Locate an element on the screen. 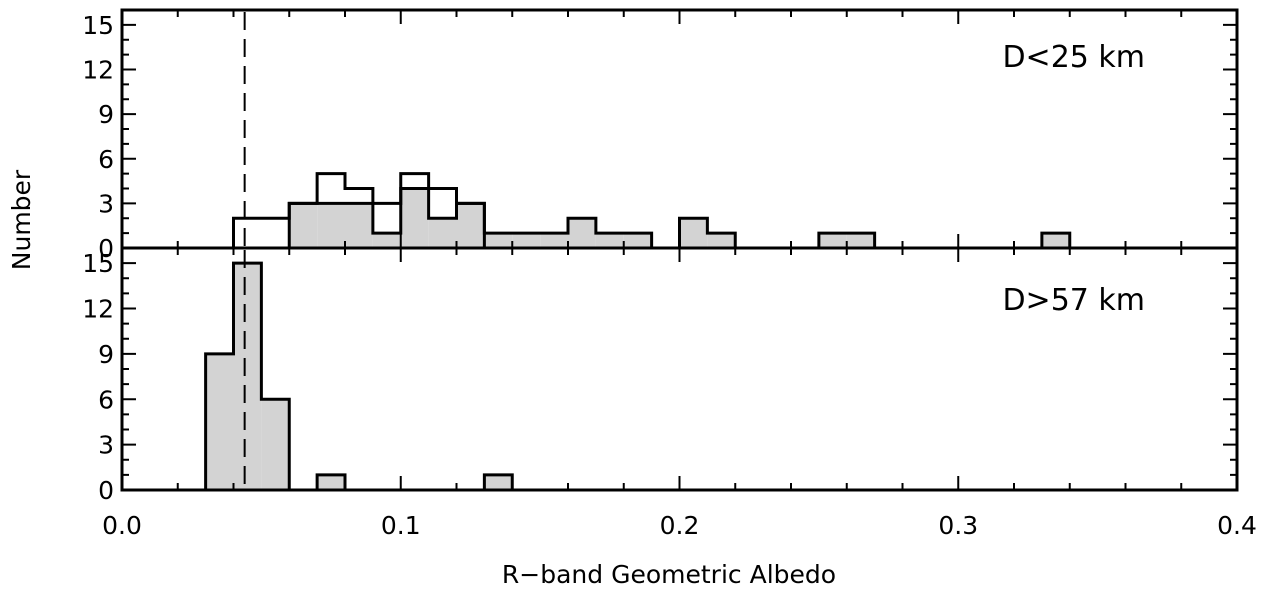  filled-histogram-outline-bottom is located at coordinates (359, 375).